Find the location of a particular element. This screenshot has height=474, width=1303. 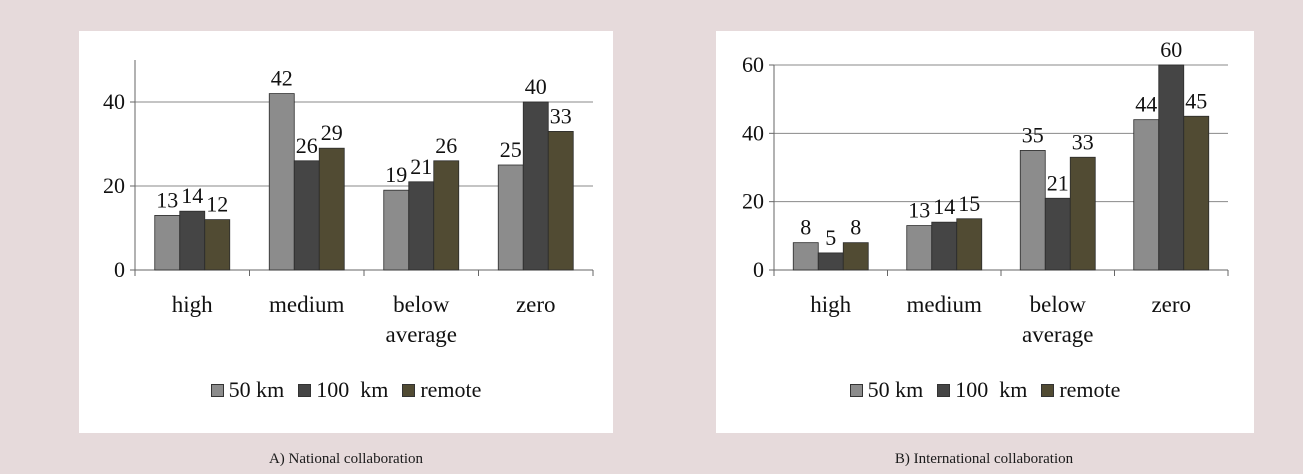

y-tick-label: 60 is located at coordinates (753, 64).